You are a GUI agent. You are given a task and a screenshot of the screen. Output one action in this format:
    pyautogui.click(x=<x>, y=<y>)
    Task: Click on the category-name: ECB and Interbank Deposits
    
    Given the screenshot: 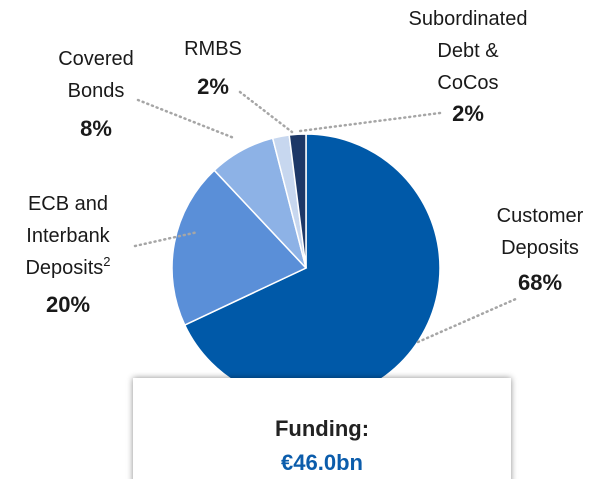 What is the action you would take?
    pyautogui.click(x=67, y=236)
    